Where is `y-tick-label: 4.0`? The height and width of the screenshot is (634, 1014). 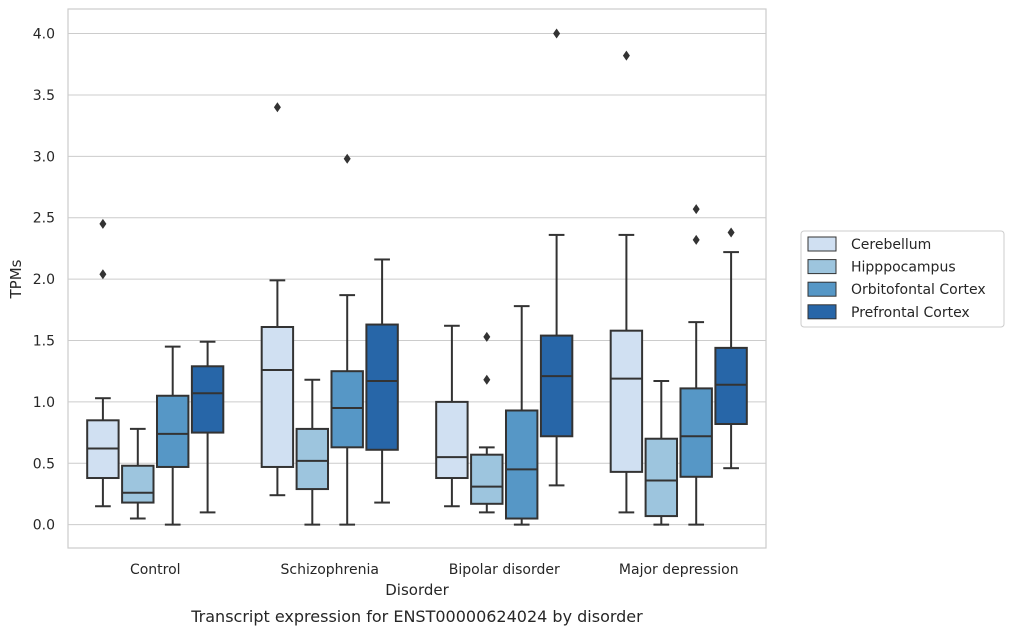
y-tick-label: 4.0 is located at coordinates (44, 35).